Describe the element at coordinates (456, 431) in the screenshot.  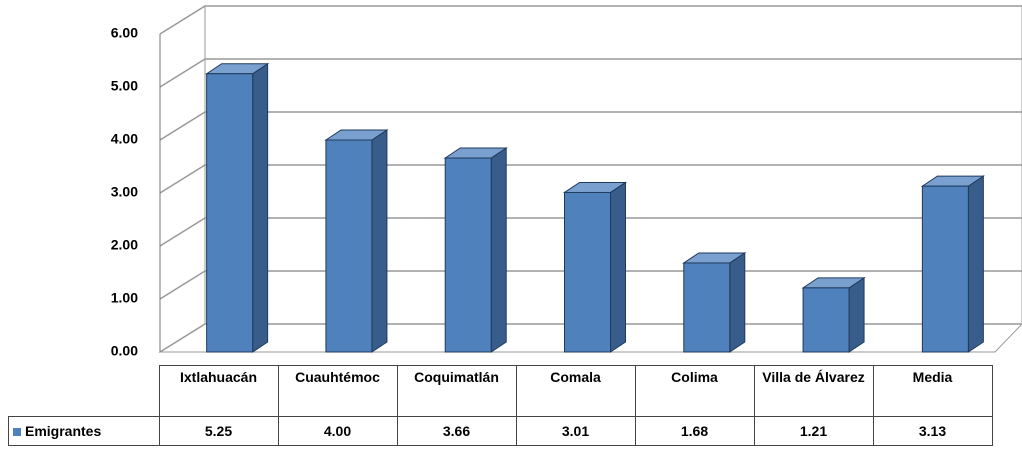
I see `value-label: 3.66` at that location.